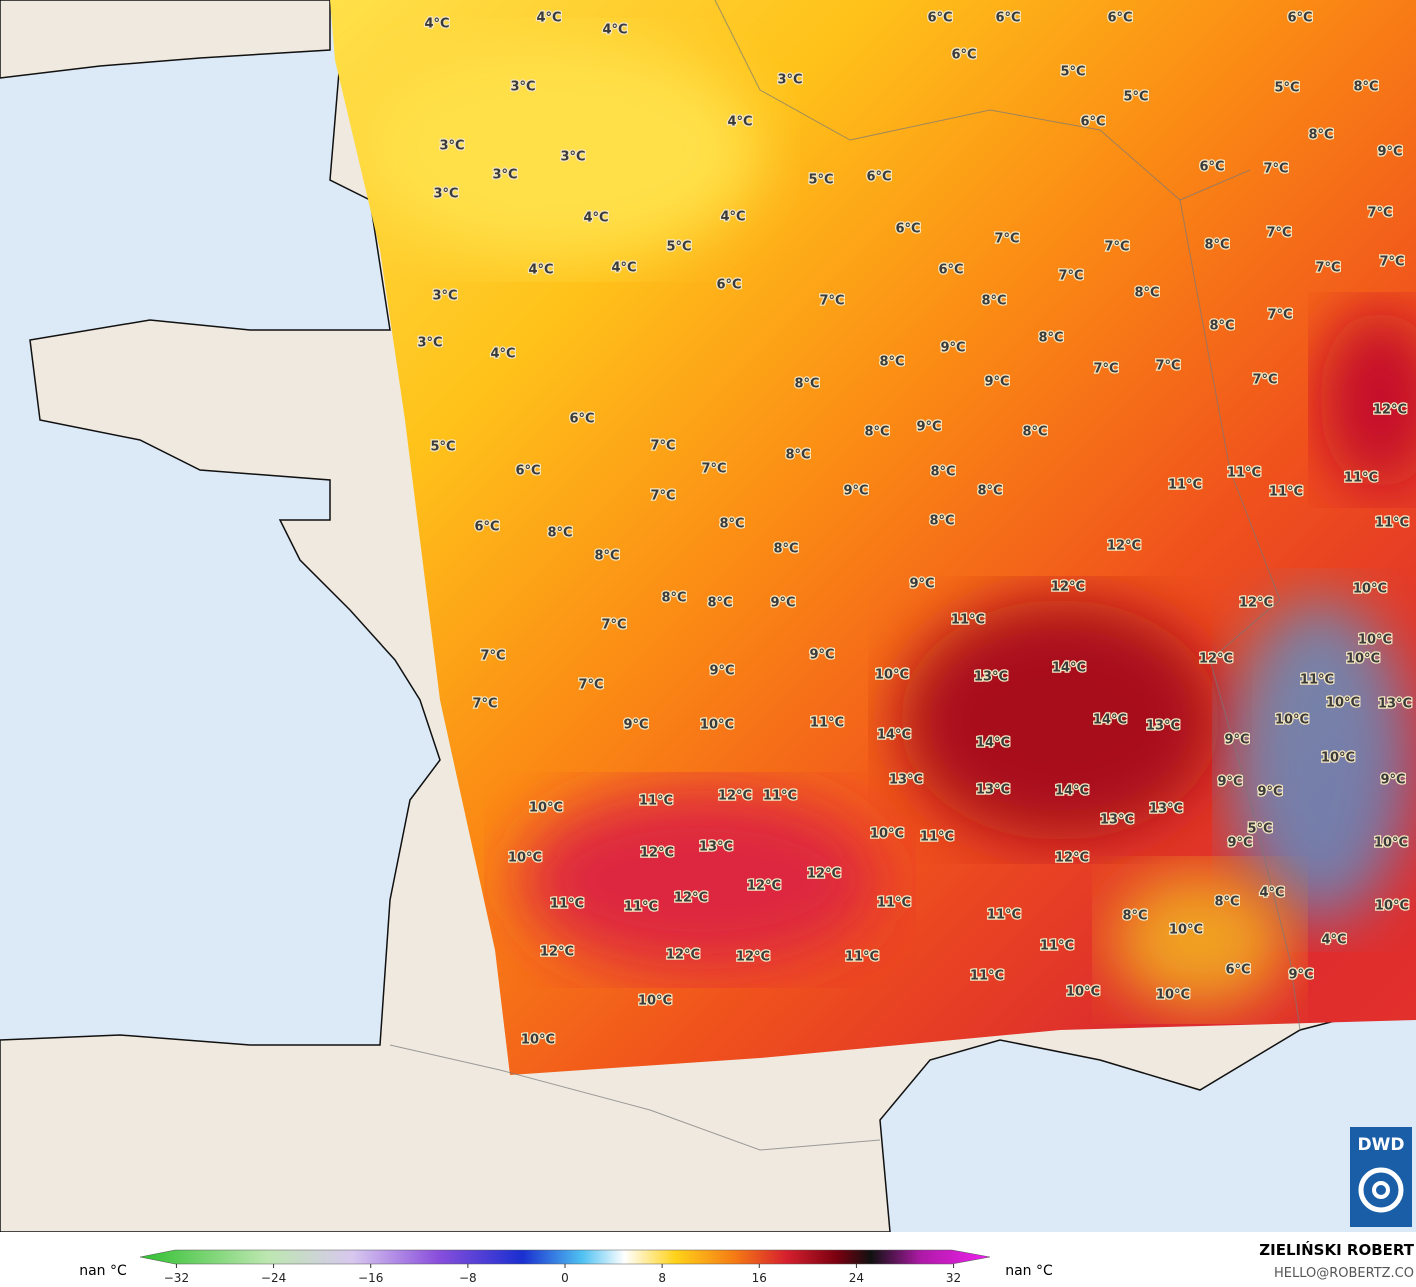  I want to click on colorbar-tick-label: 32, so click(953, 1278).